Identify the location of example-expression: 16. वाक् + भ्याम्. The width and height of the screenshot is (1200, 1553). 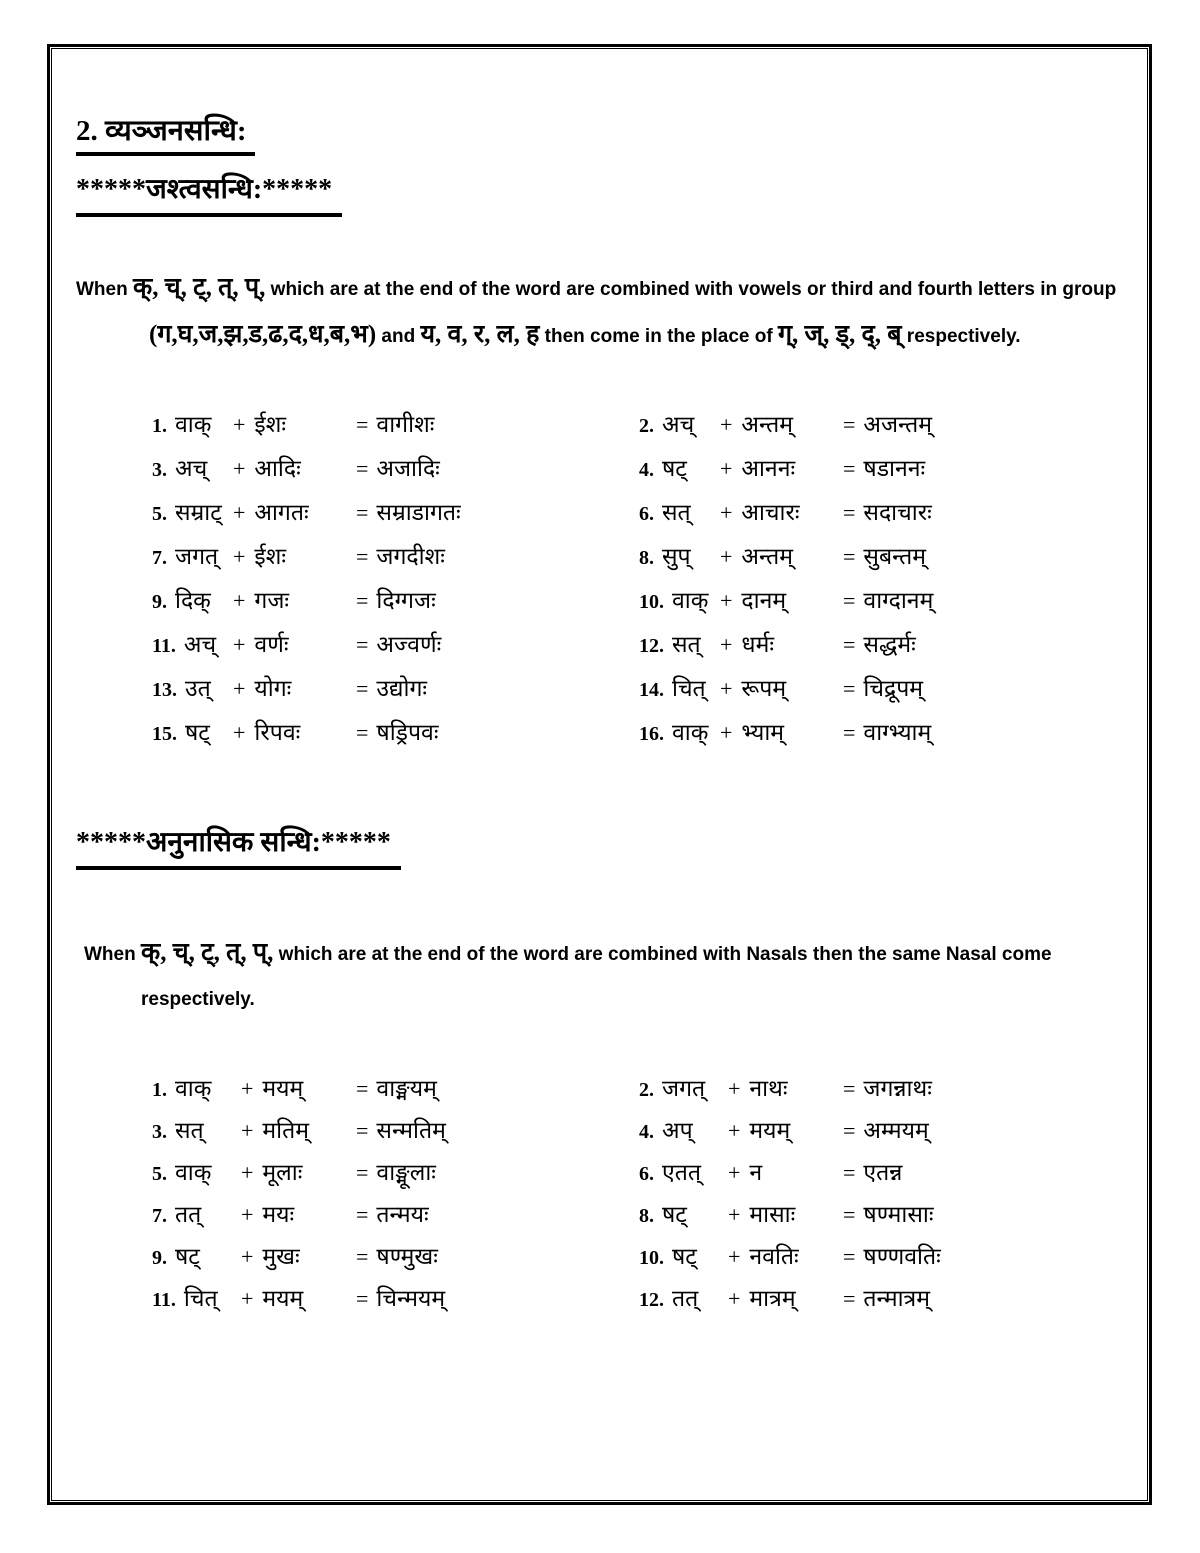
(741, 731).